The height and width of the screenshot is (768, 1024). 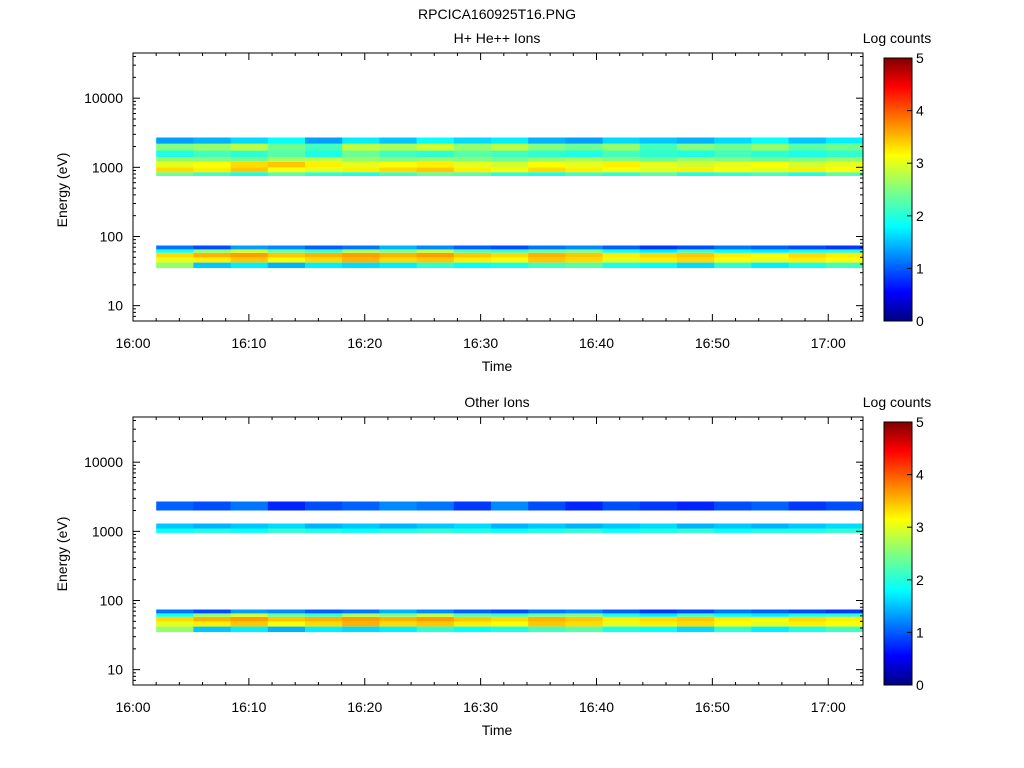 What do you see at coordinates (920, 580) in the screenshot?
I see `colorbar-tick-label: 2` at bounding box center [920, 580].